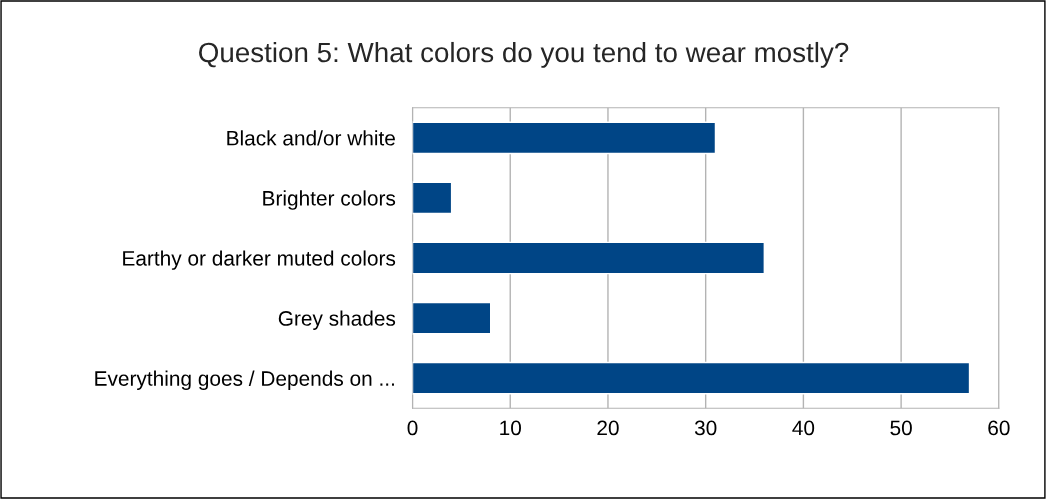  I want to click on x-tick-label: 0, so click(412, 428).